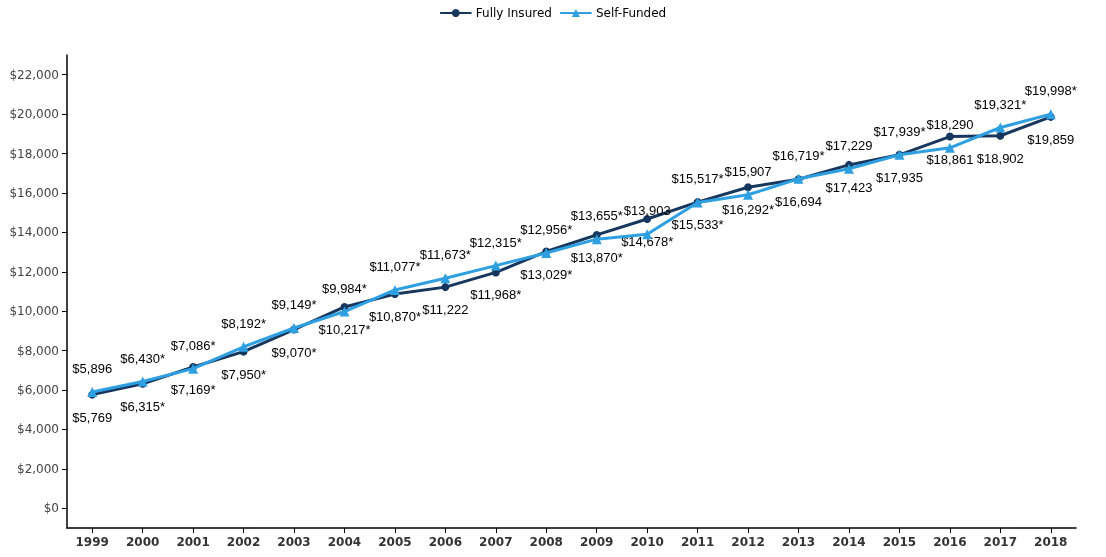 This screenshot has height=557, width=1106. I want to click on data-label: $11,077*, so click(395, 266).